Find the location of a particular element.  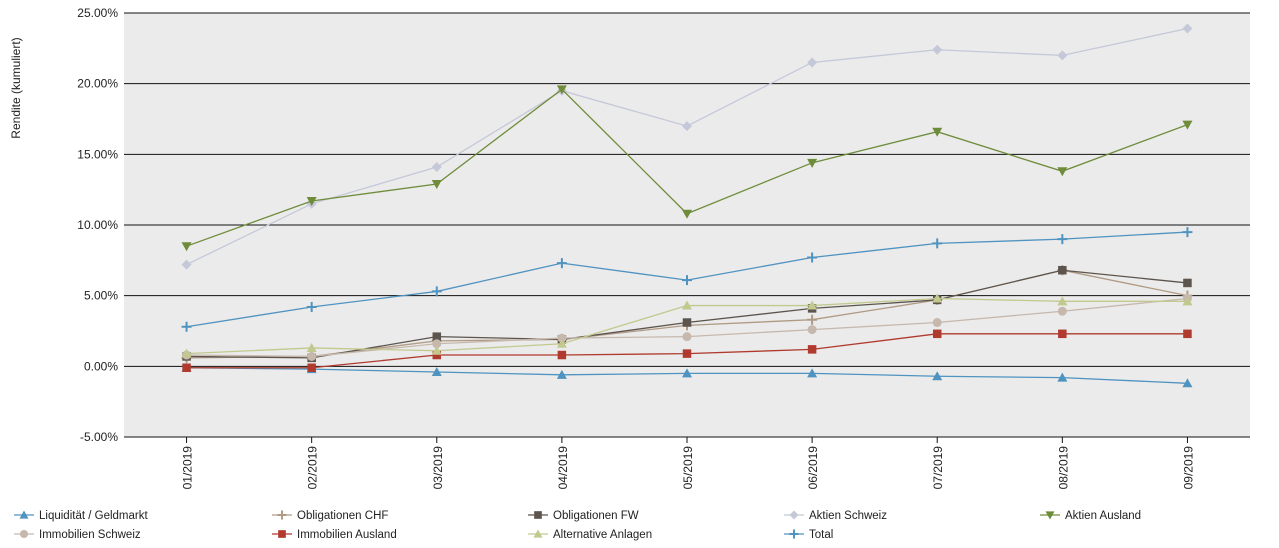

legend-label: Alternative Anlagen is located at coordinates (602, 535).